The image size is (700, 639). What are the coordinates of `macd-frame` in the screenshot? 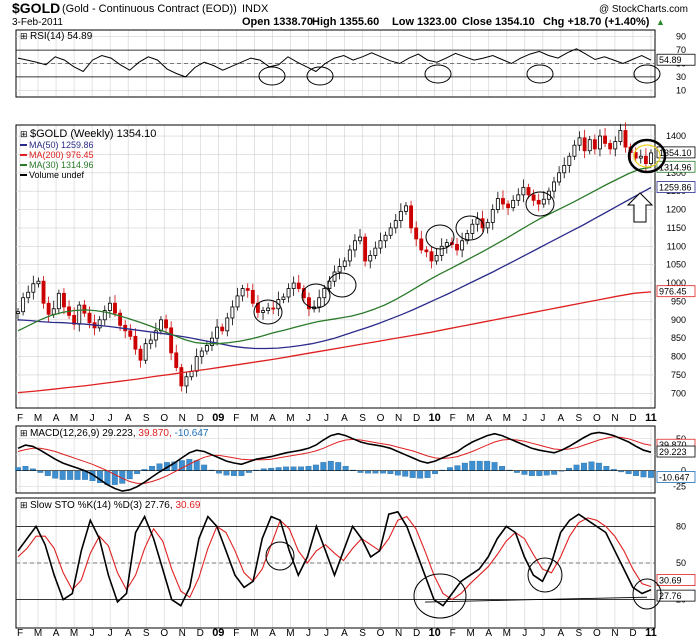 It's located at (335, 459).